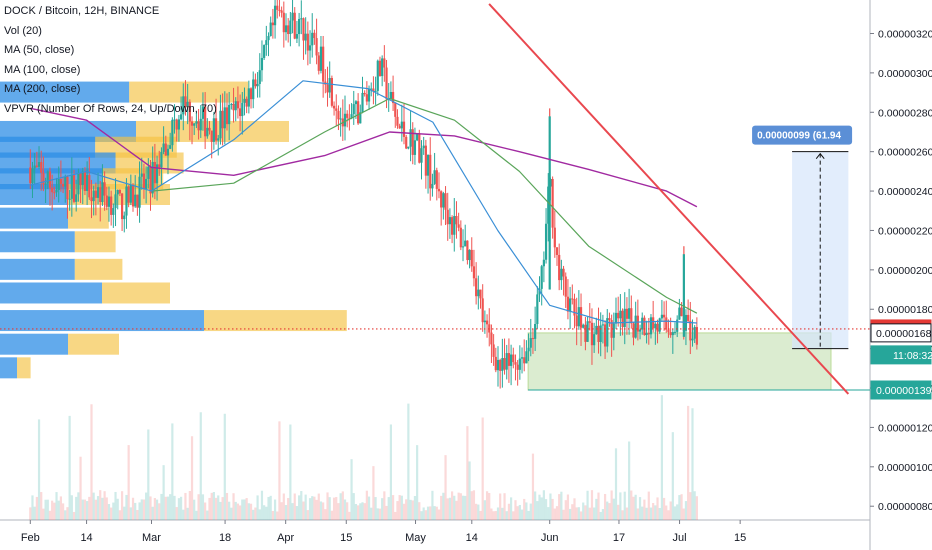 This screenshot has height=550, width=932. I want to click on legend-vol: Vol (20), so click(23, 30).